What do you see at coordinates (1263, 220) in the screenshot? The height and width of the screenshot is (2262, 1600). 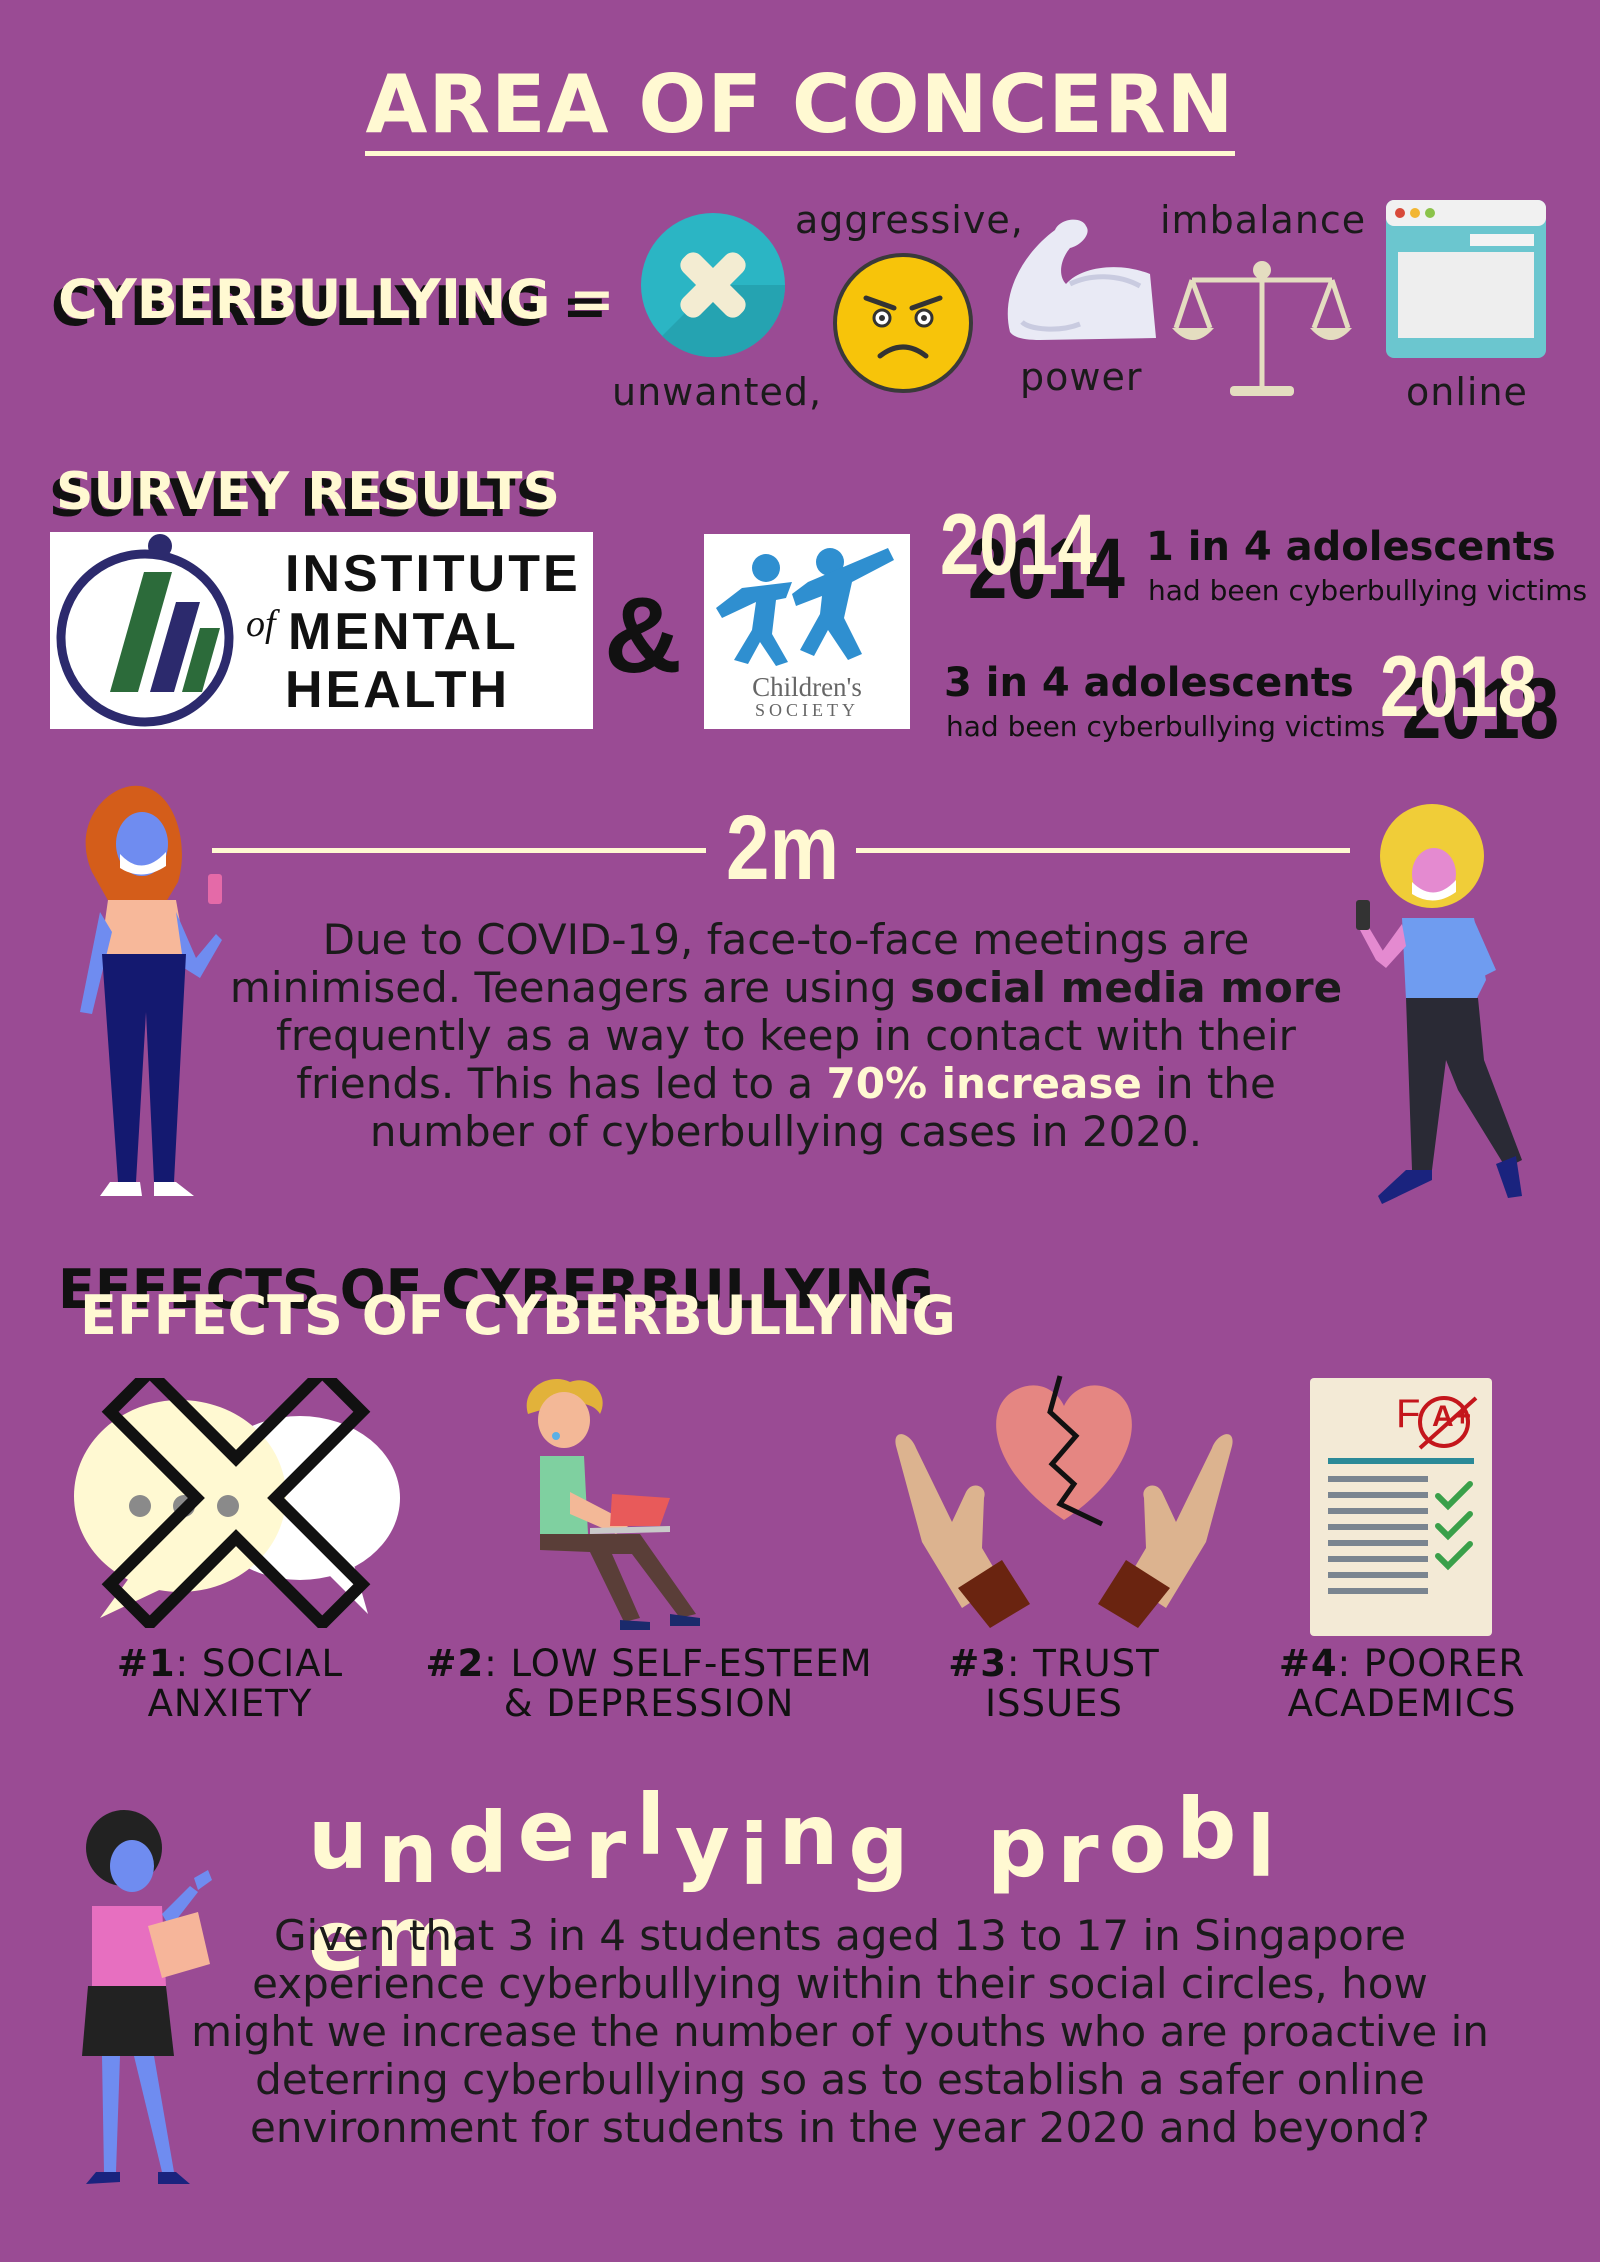 I see `label-imbalance: imbalance` at bounding box center [1263, 220].